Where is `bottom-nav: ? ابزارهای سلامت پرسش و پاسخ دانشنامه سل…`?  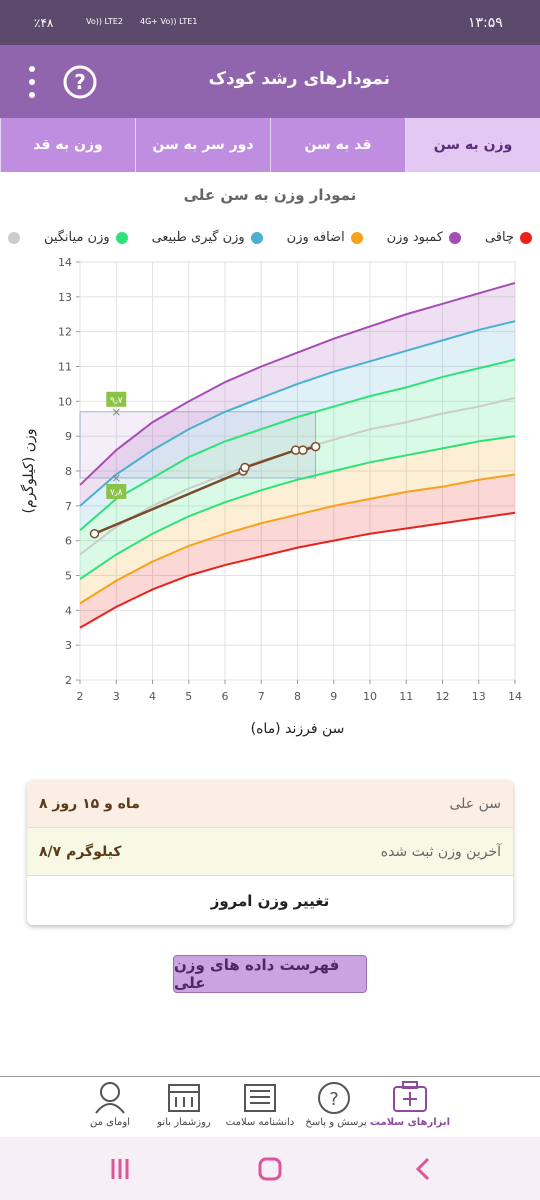
bottom-nav: ? ابزارهای سلامت پرسش و پاسخ دانشنامه سل… is located at coordinates (270, 1107).